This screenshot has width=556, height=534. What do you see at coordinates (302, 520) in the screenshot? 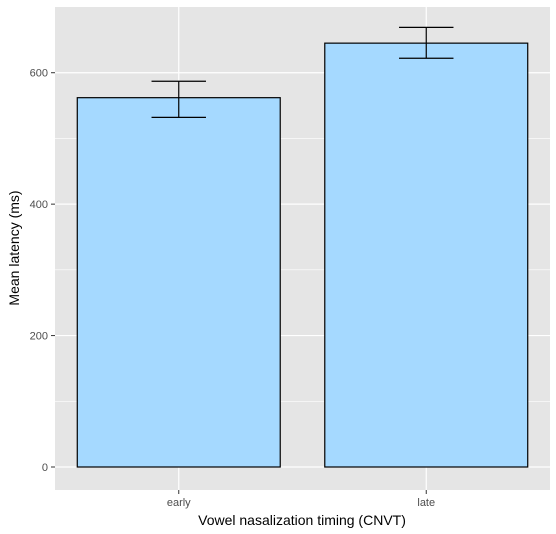
I see `x-axis-title: Vowel nasalization timing (CNVT)` at bounding box center [302, 520].